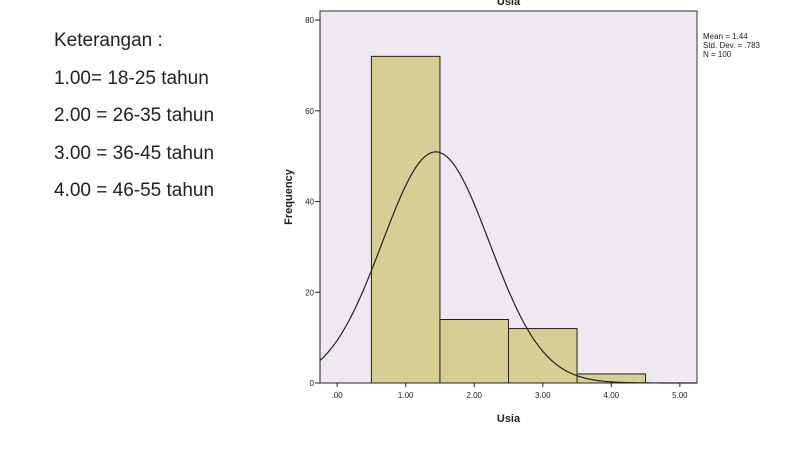  Describe the element at coordinates (680, 395) in the screenshot. I see `x-tick-label: 5.00` at that location.